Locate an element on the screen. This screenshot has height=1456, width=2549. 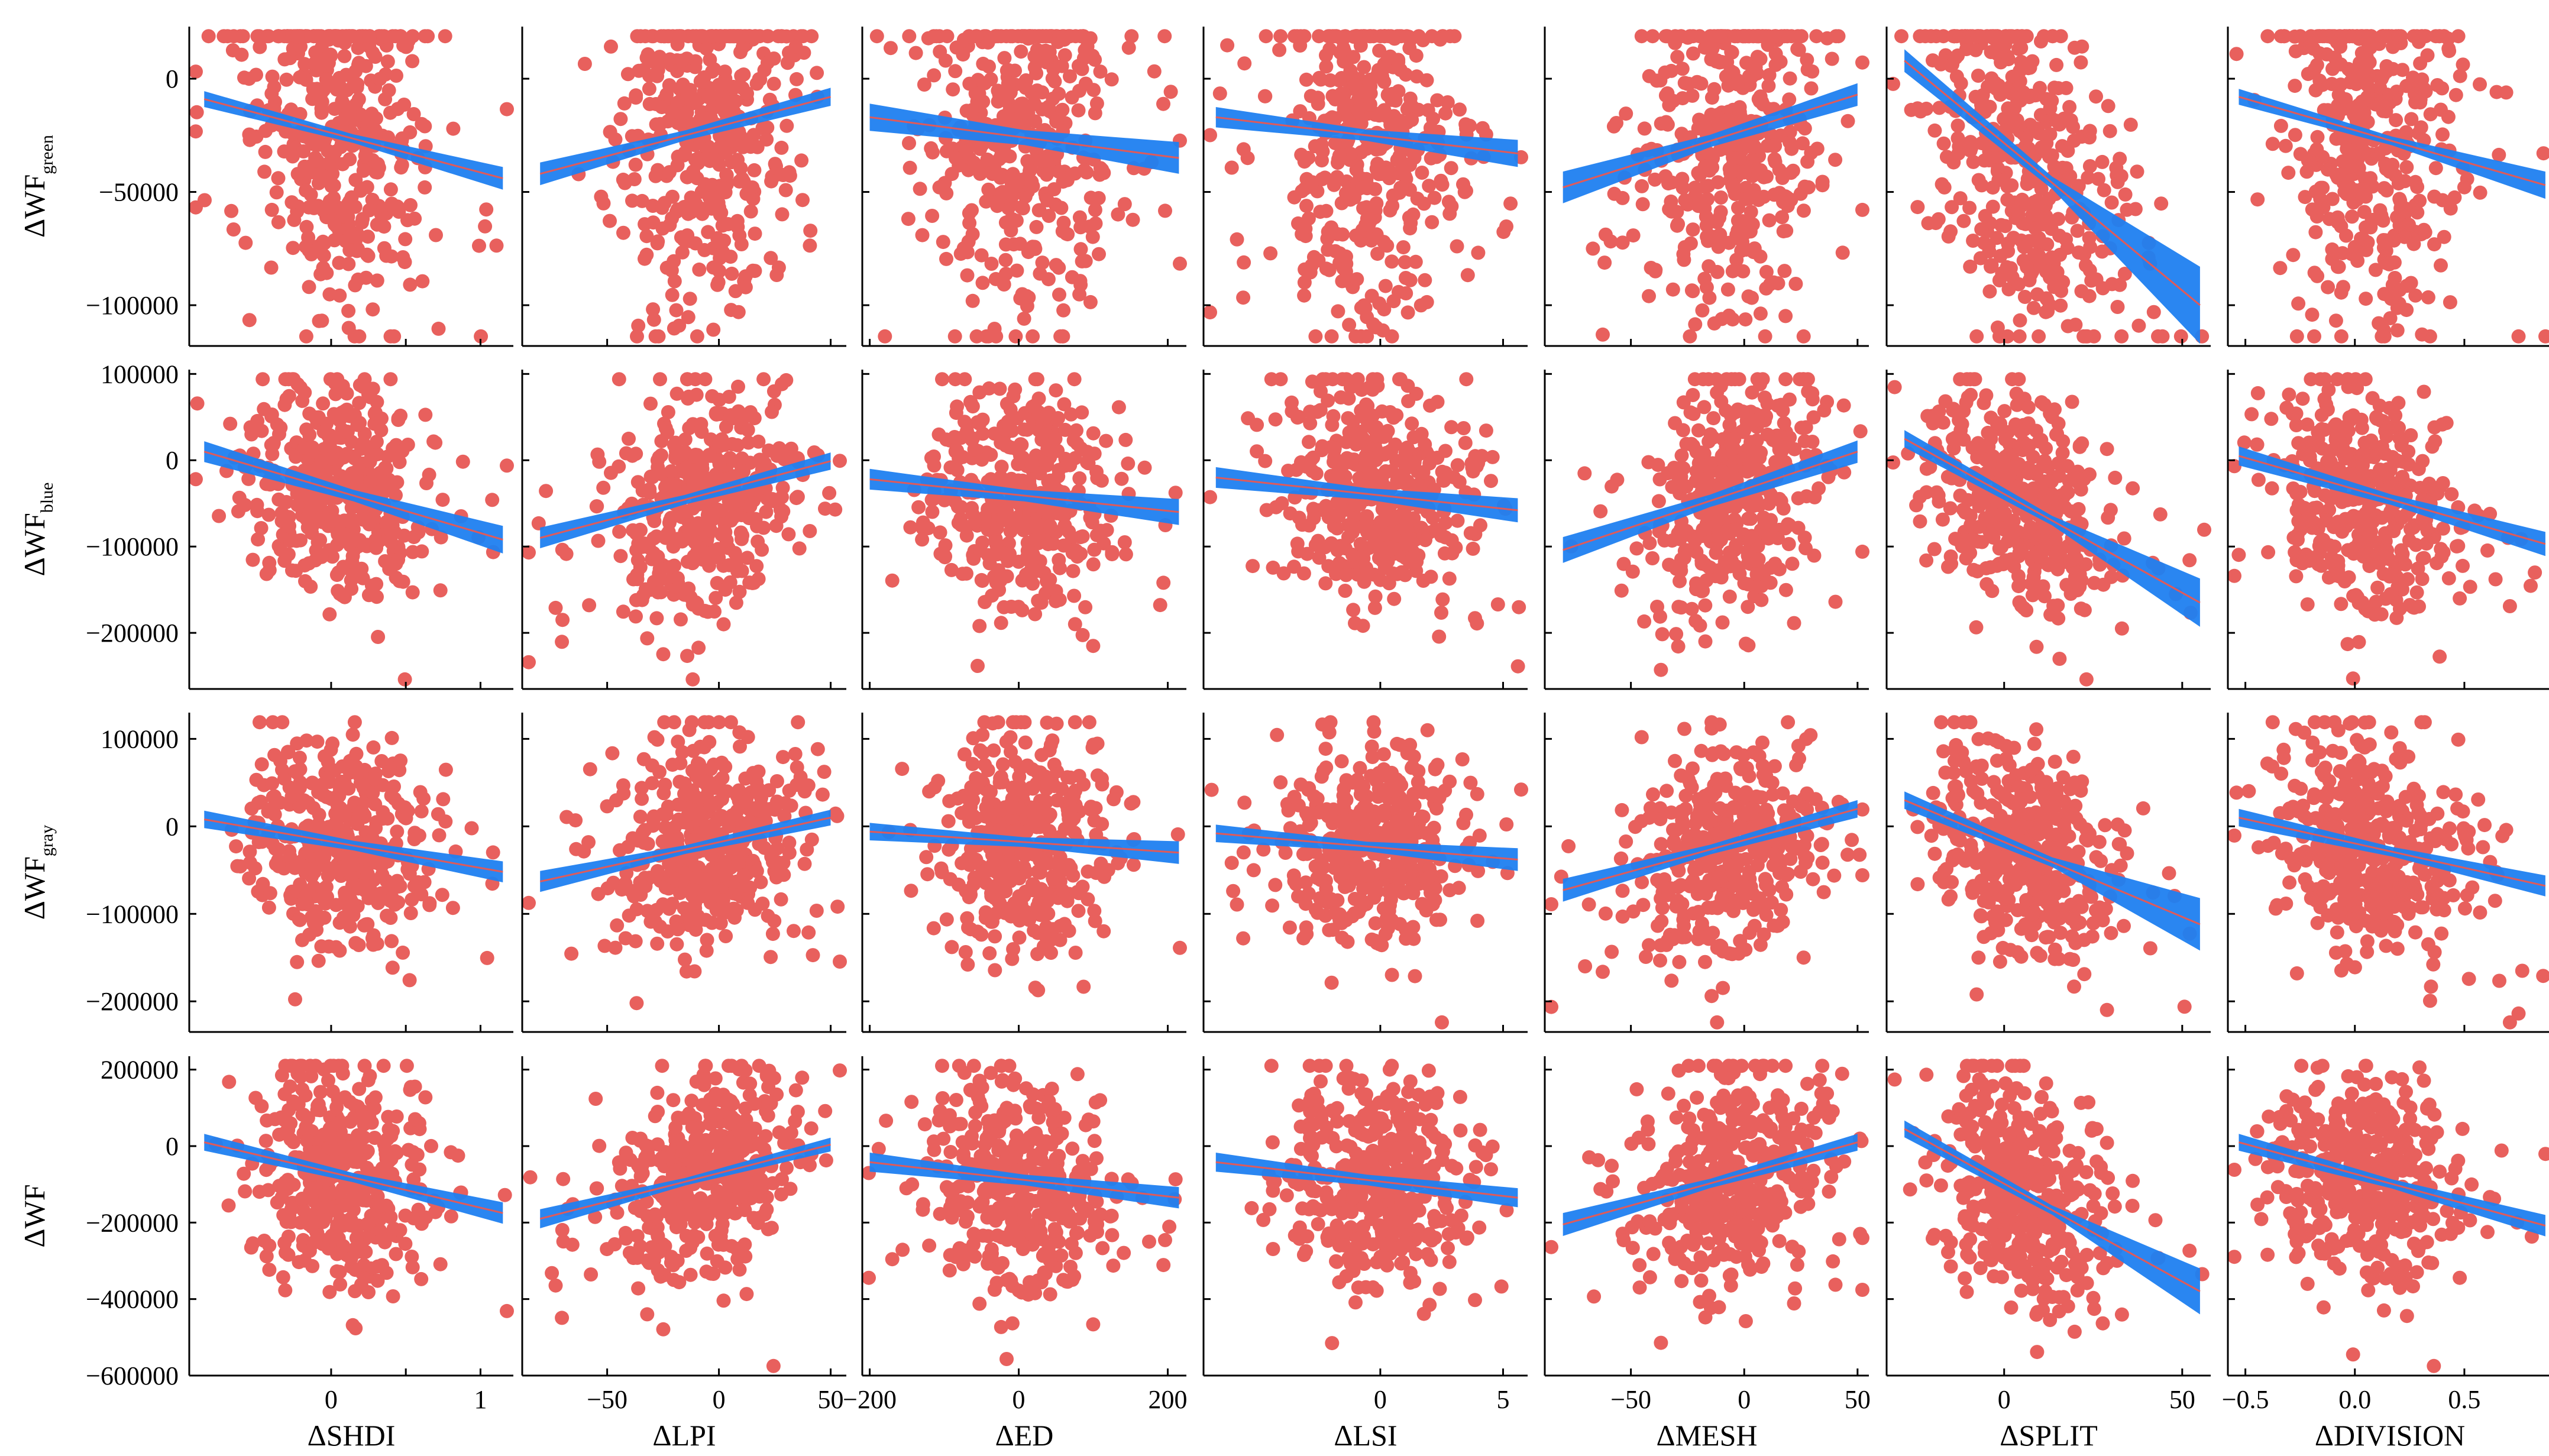
panel-r0-c2 is located at coordinates (1024, 187).